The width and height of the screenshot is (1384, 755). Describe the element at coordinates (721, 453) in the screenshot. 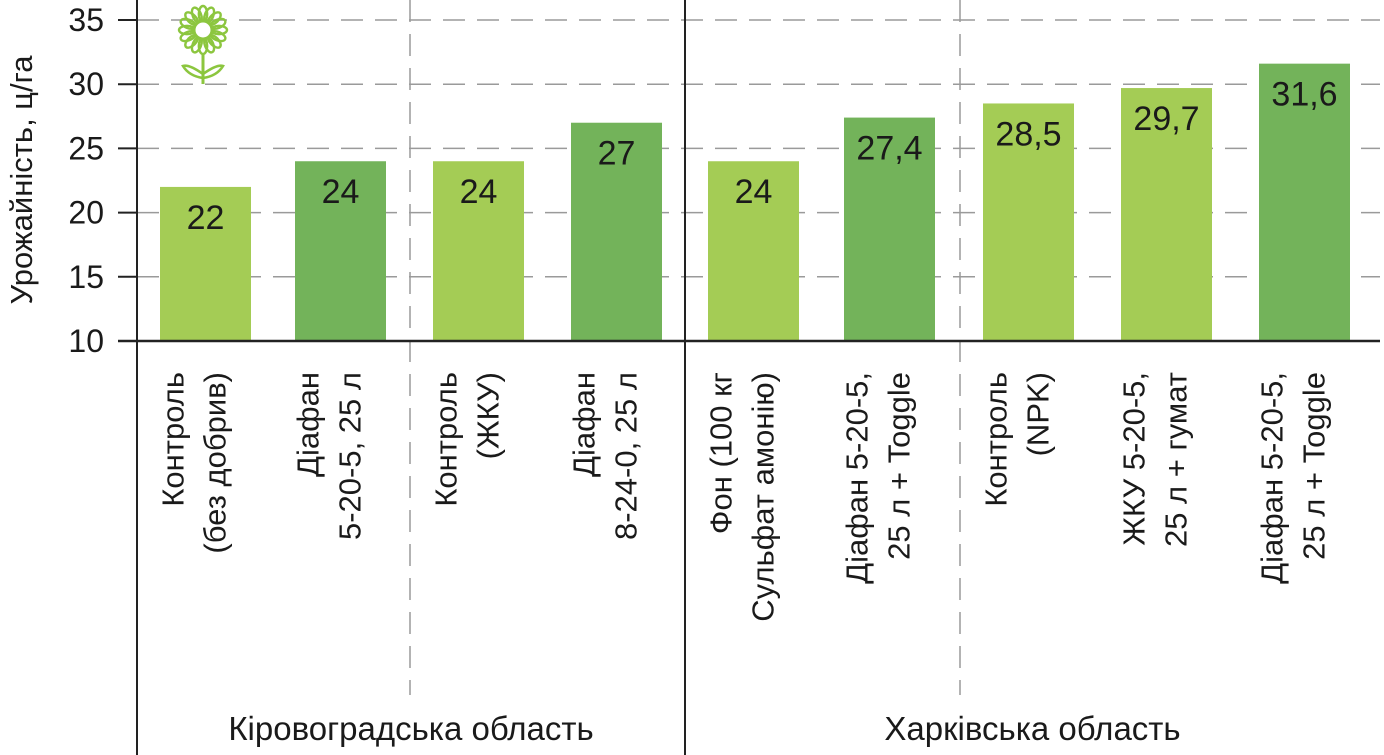

I see `category-label-line: Фон (100 кг` at that location.